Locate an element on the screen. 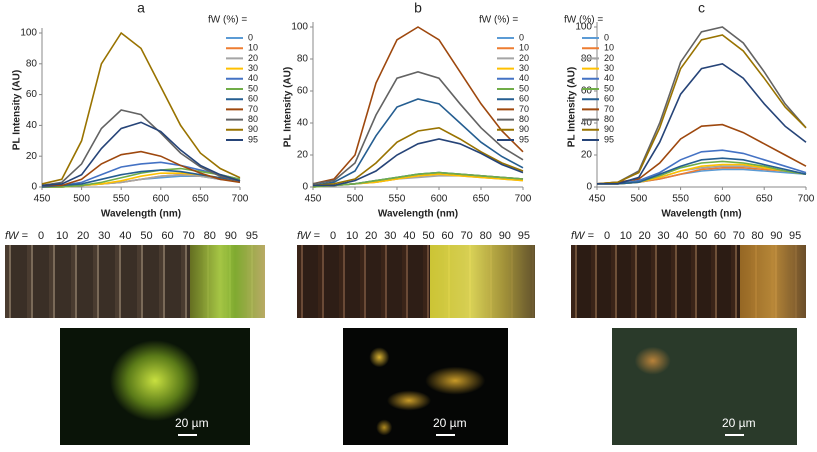  strip-value: 95 is located at coordinates (795, 236).